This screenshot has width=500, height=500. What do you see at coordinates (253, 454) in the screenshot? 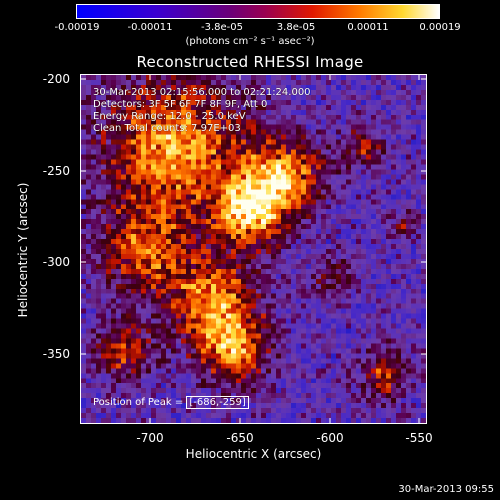
I see `x-axis-label: Heliocentric X (arcsec)` at bounding box center [253, 454].